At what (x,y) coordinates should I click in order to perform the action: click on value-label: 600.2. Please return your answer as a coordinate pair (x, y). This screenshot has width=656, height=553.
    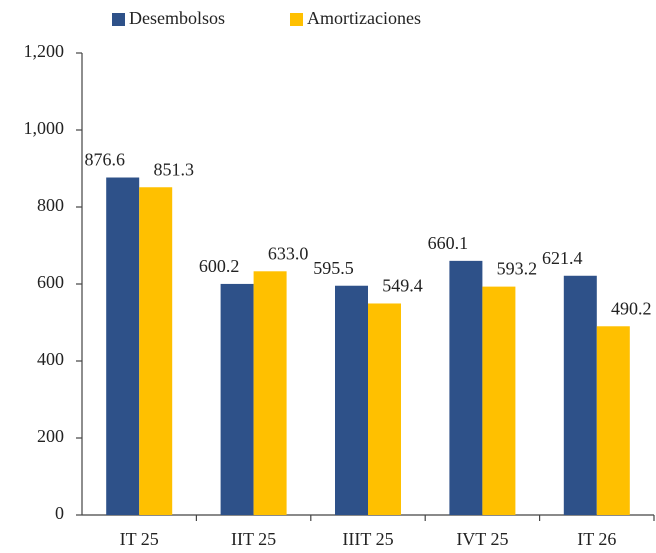
    Looking at the image, I should click on (219, 266).